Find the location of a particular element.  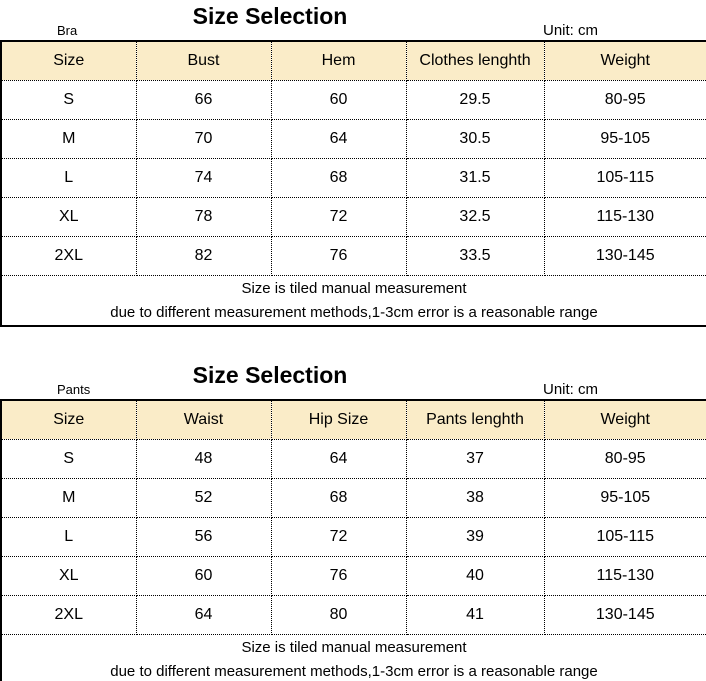

cell: 66 is located at coordinates (203, 100).